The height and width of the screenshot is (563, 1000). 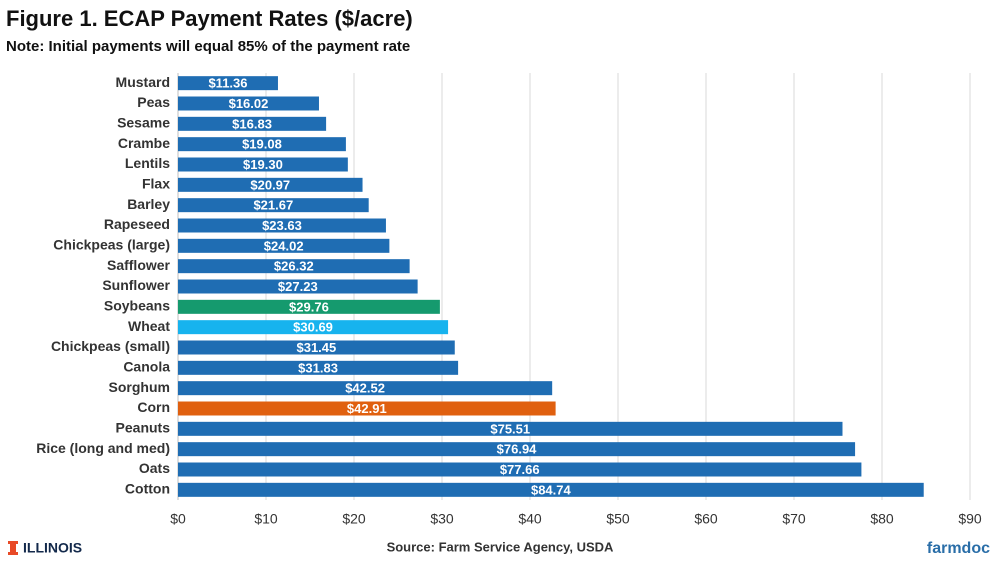 I want to click on value-label: $75.51, so click(x=510, y=428).